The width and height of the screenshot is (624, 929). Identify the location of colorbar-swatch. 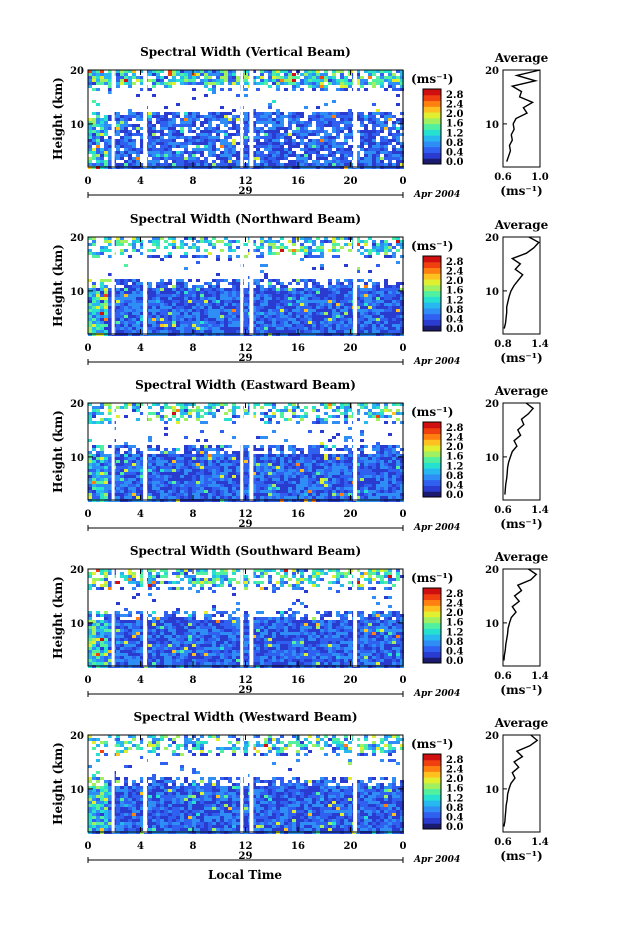
(432, 328).